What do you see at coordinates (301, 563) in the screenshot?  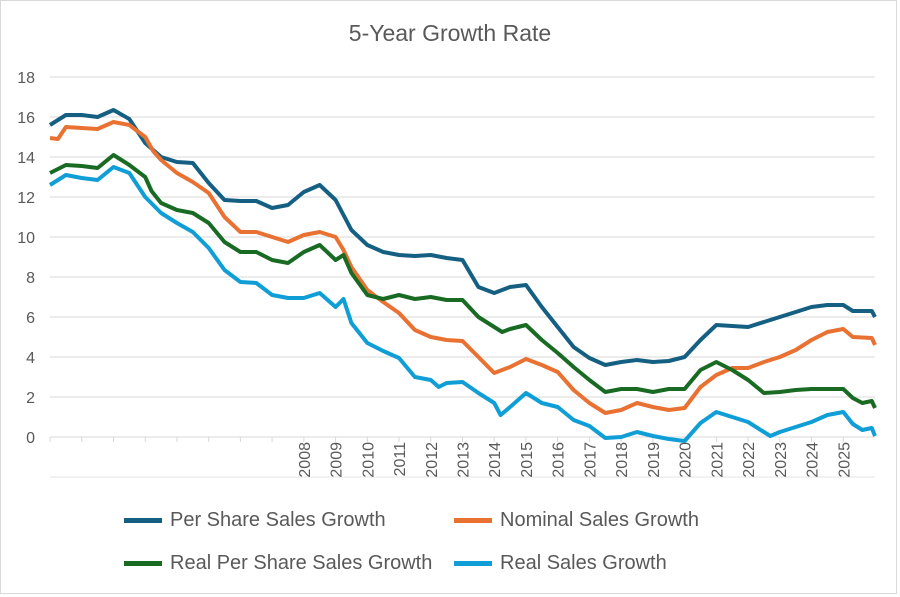 I see `legend-label: Real Per Share Sales Growth` at bounding box center [301, 563].